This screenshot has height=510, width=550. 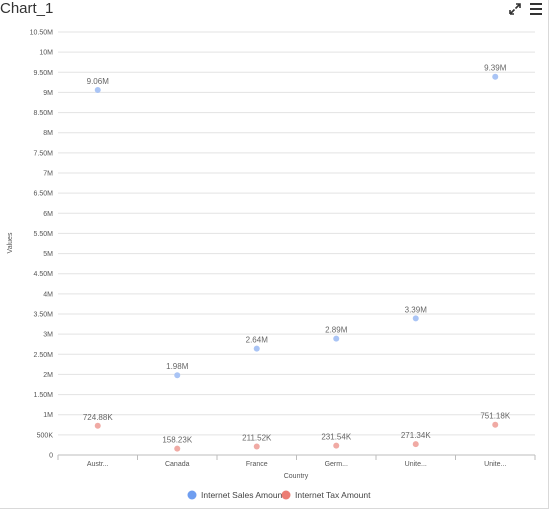 What do you see at coordinates (48, 335) in the screenshot?
I see `y-tick-label: 3M` at bounding box center [48, 335].